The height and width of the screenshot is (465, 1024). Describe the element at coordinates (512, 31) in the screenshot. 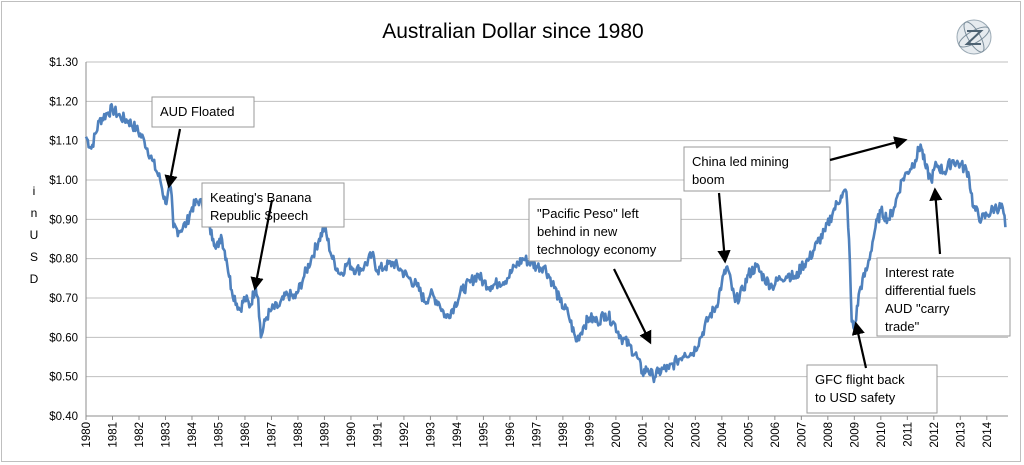

I see `chart-title: Australian Dollar since 1980` at that location.